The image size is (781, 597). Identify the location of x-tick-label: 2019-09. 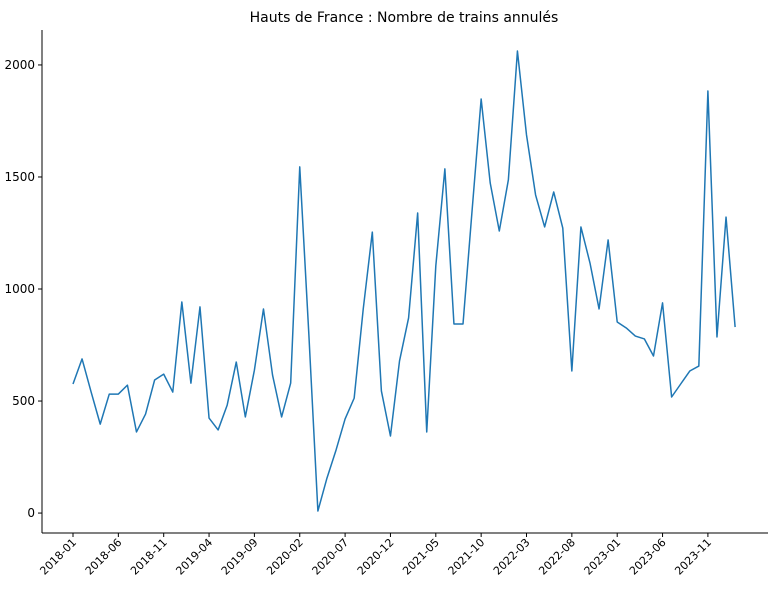
(240, 557).